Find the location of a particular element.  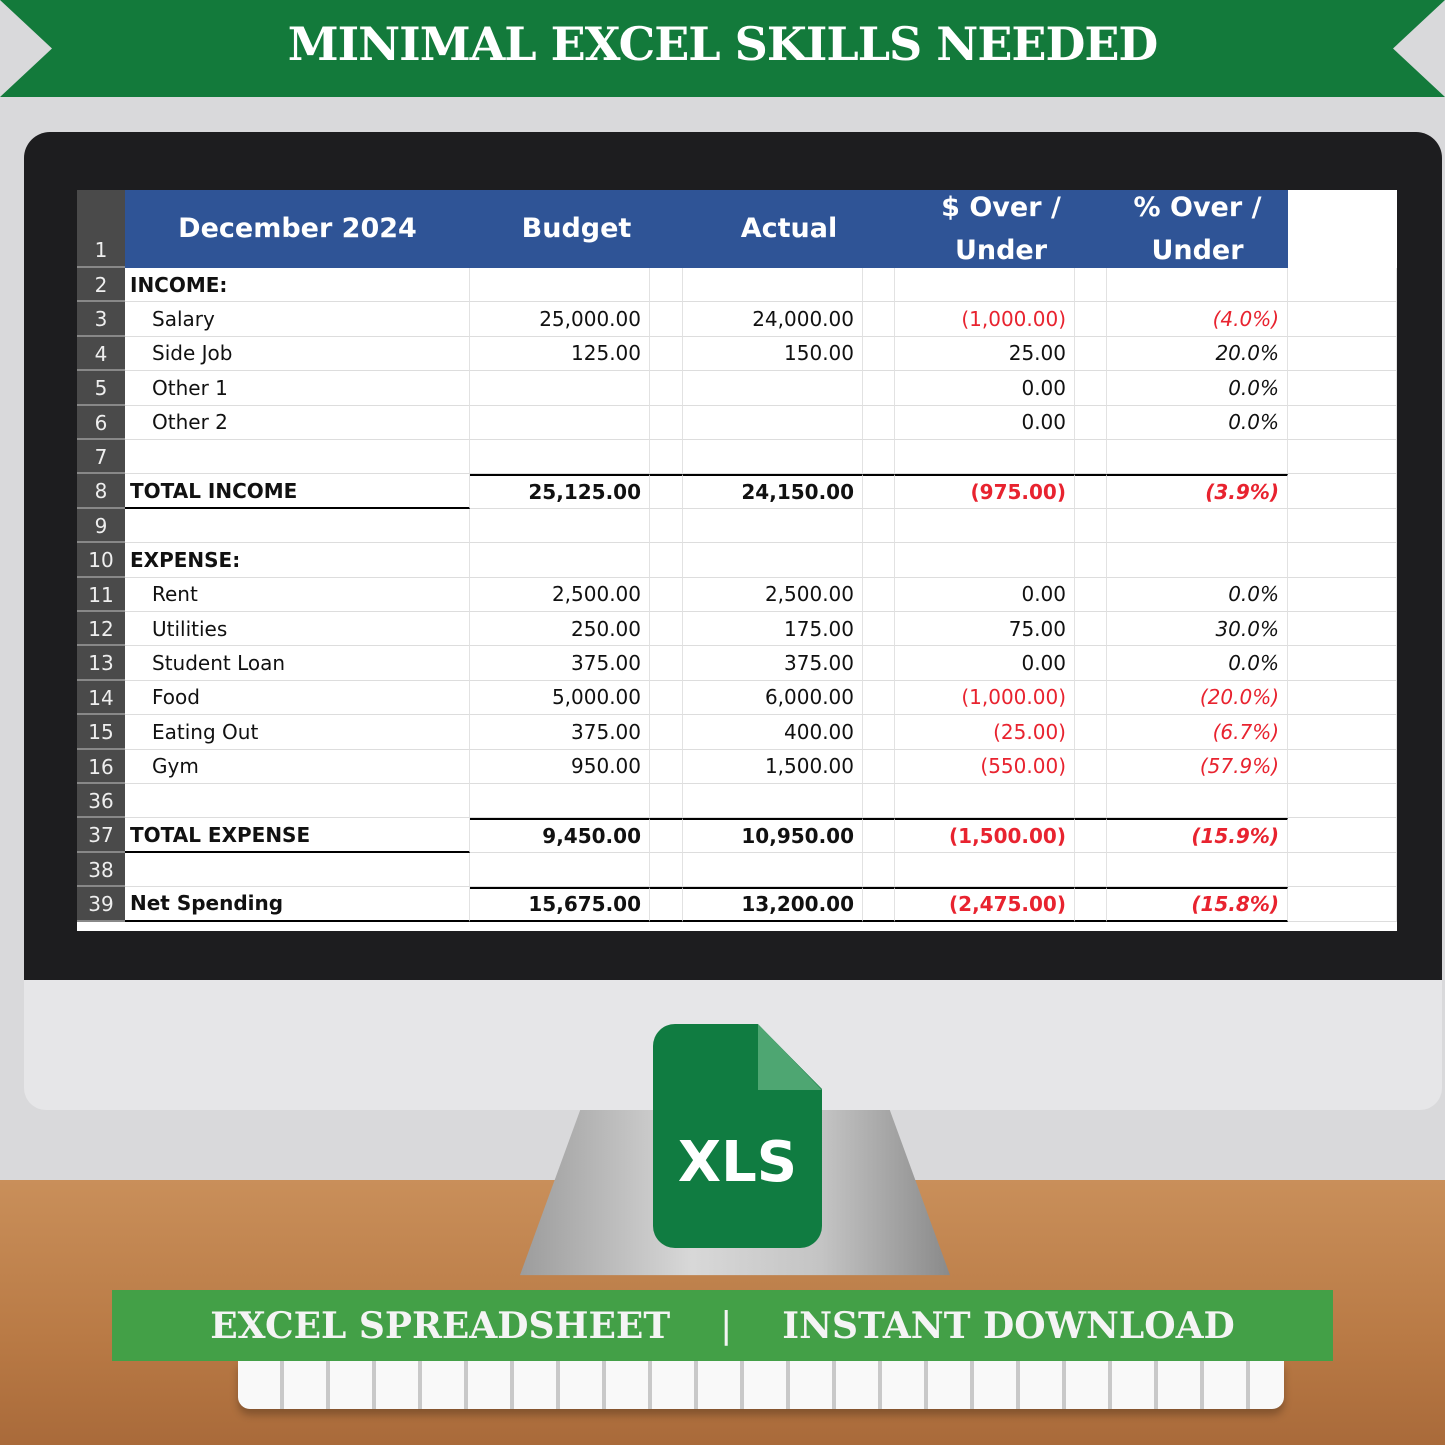

percent-diff-cell: 30.0% is located at coordinates (1197, 629).